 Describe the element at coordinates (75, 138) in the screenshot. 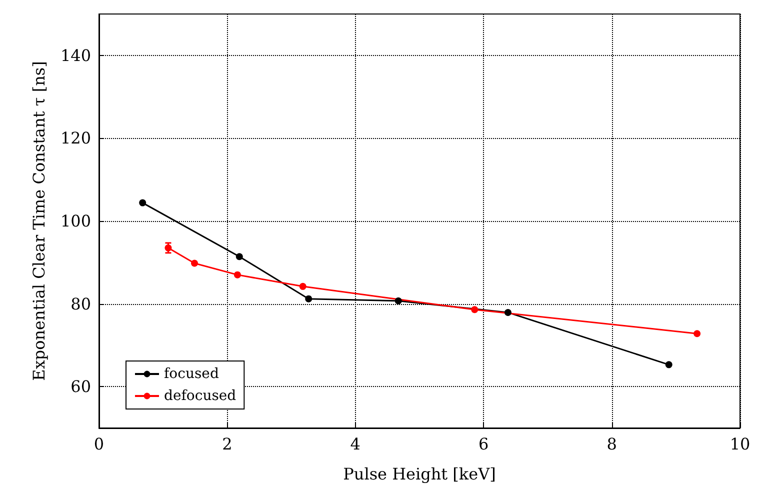

I see `y-tick-label: 120` at that location.